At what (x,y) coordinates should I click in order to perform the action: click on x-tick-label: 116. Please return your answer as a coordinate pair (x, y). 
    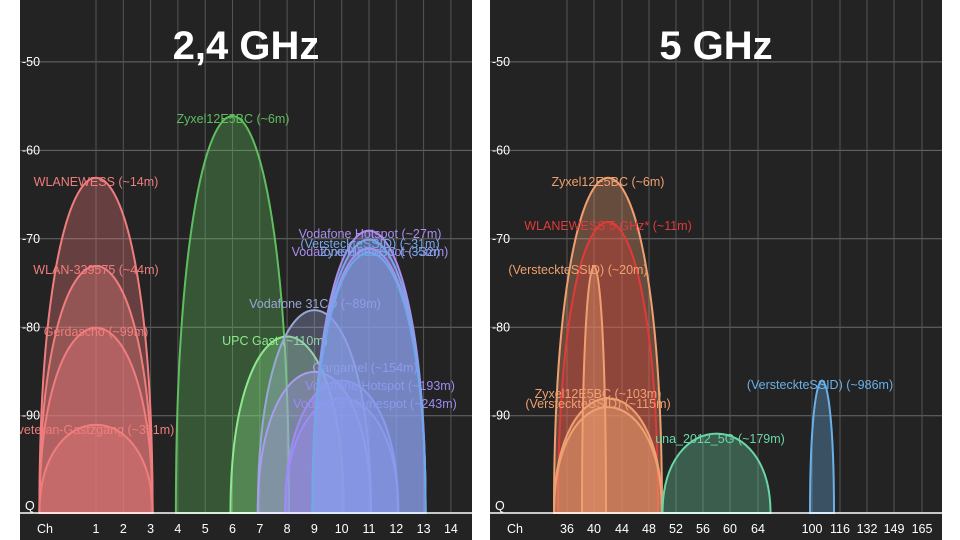
    Looking at the image, I should click on (840, 529).